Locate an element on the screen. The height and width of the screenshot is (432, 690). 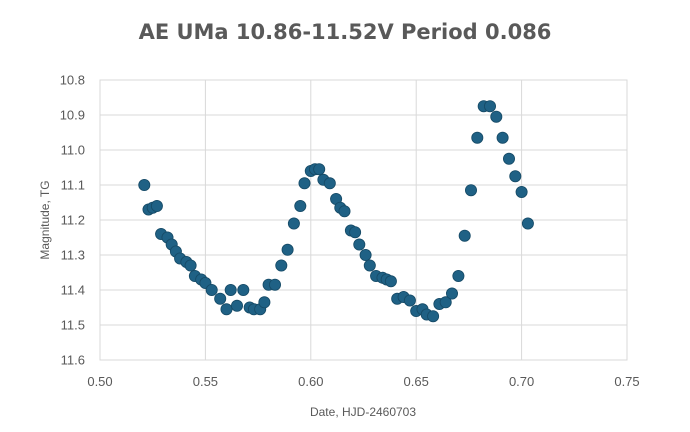
x-tick-label: 0.55 is located at coordinates (205, 381).